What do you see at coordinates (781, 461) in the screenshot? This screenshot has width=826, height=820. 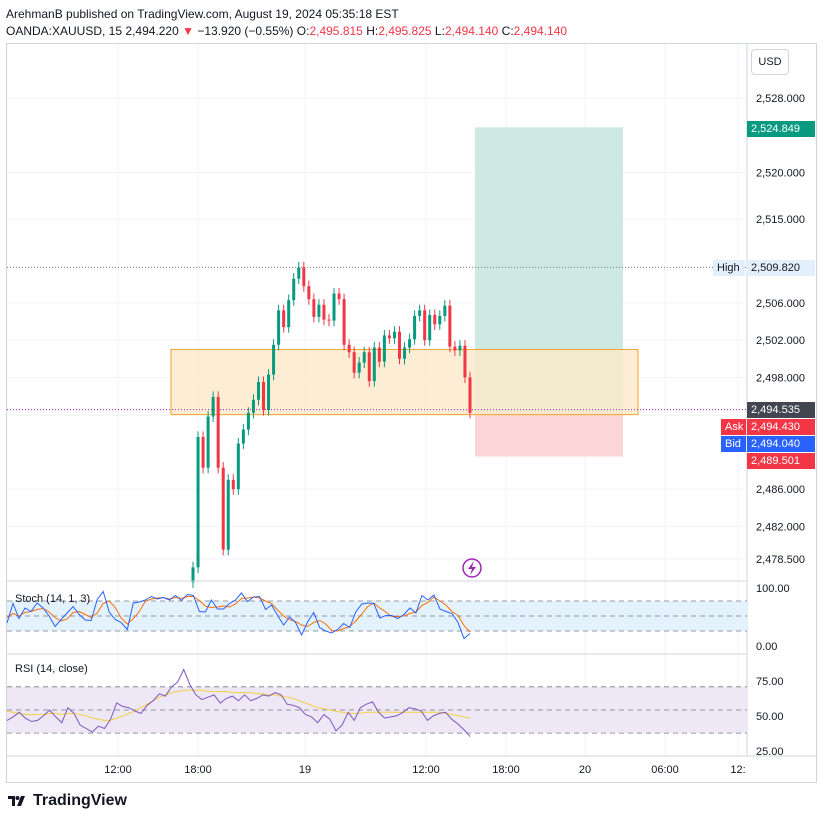 I see `stop-price-tag: 2,489.501` at bounding box center [781, 461].